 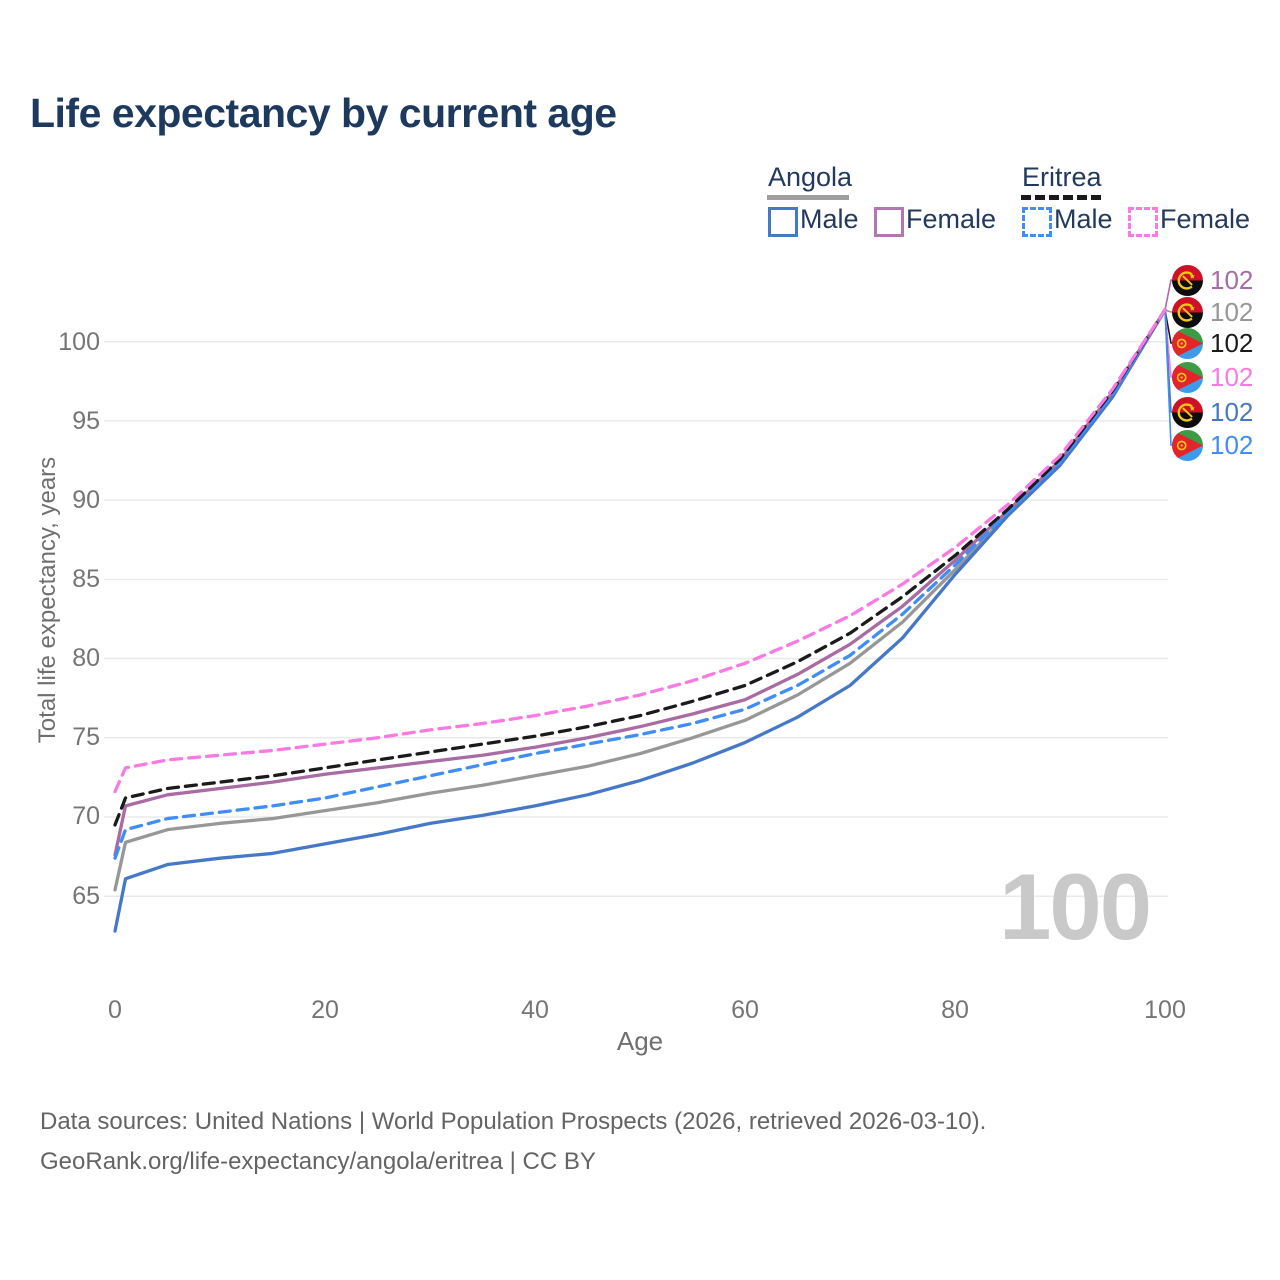 I want to click on y-tick-65: 65, so click(x=86, y=896).